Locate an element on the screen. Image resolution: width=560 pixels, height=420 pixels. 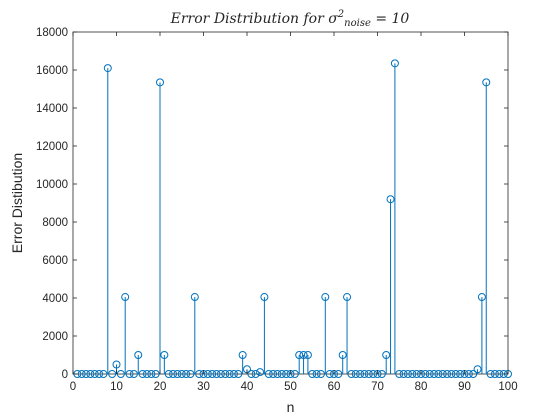
chart-title-sup: 2 is located at coordinates (340, 14).